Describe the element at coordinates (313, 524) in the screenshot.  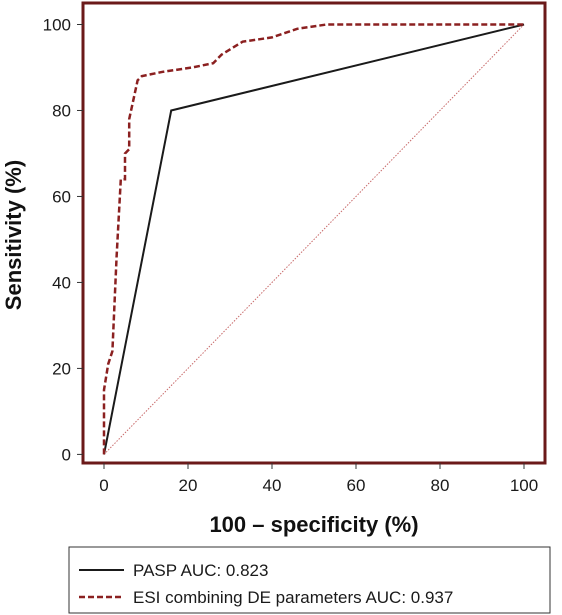
I see `x-axis-title: 100 – specificity (%)` at that location.